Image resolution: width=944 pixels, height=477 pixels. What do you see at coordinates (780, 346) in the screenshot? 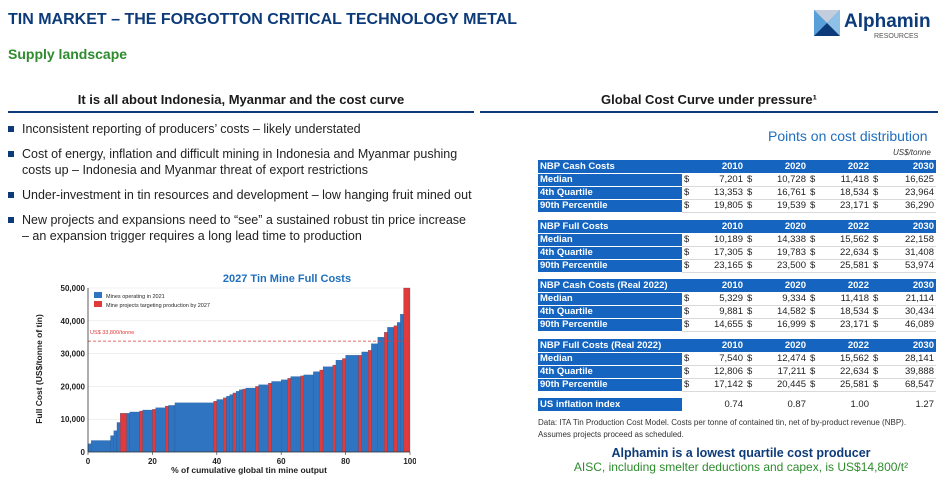
I see `year-header: 2020` at bounding box center [780, 346].